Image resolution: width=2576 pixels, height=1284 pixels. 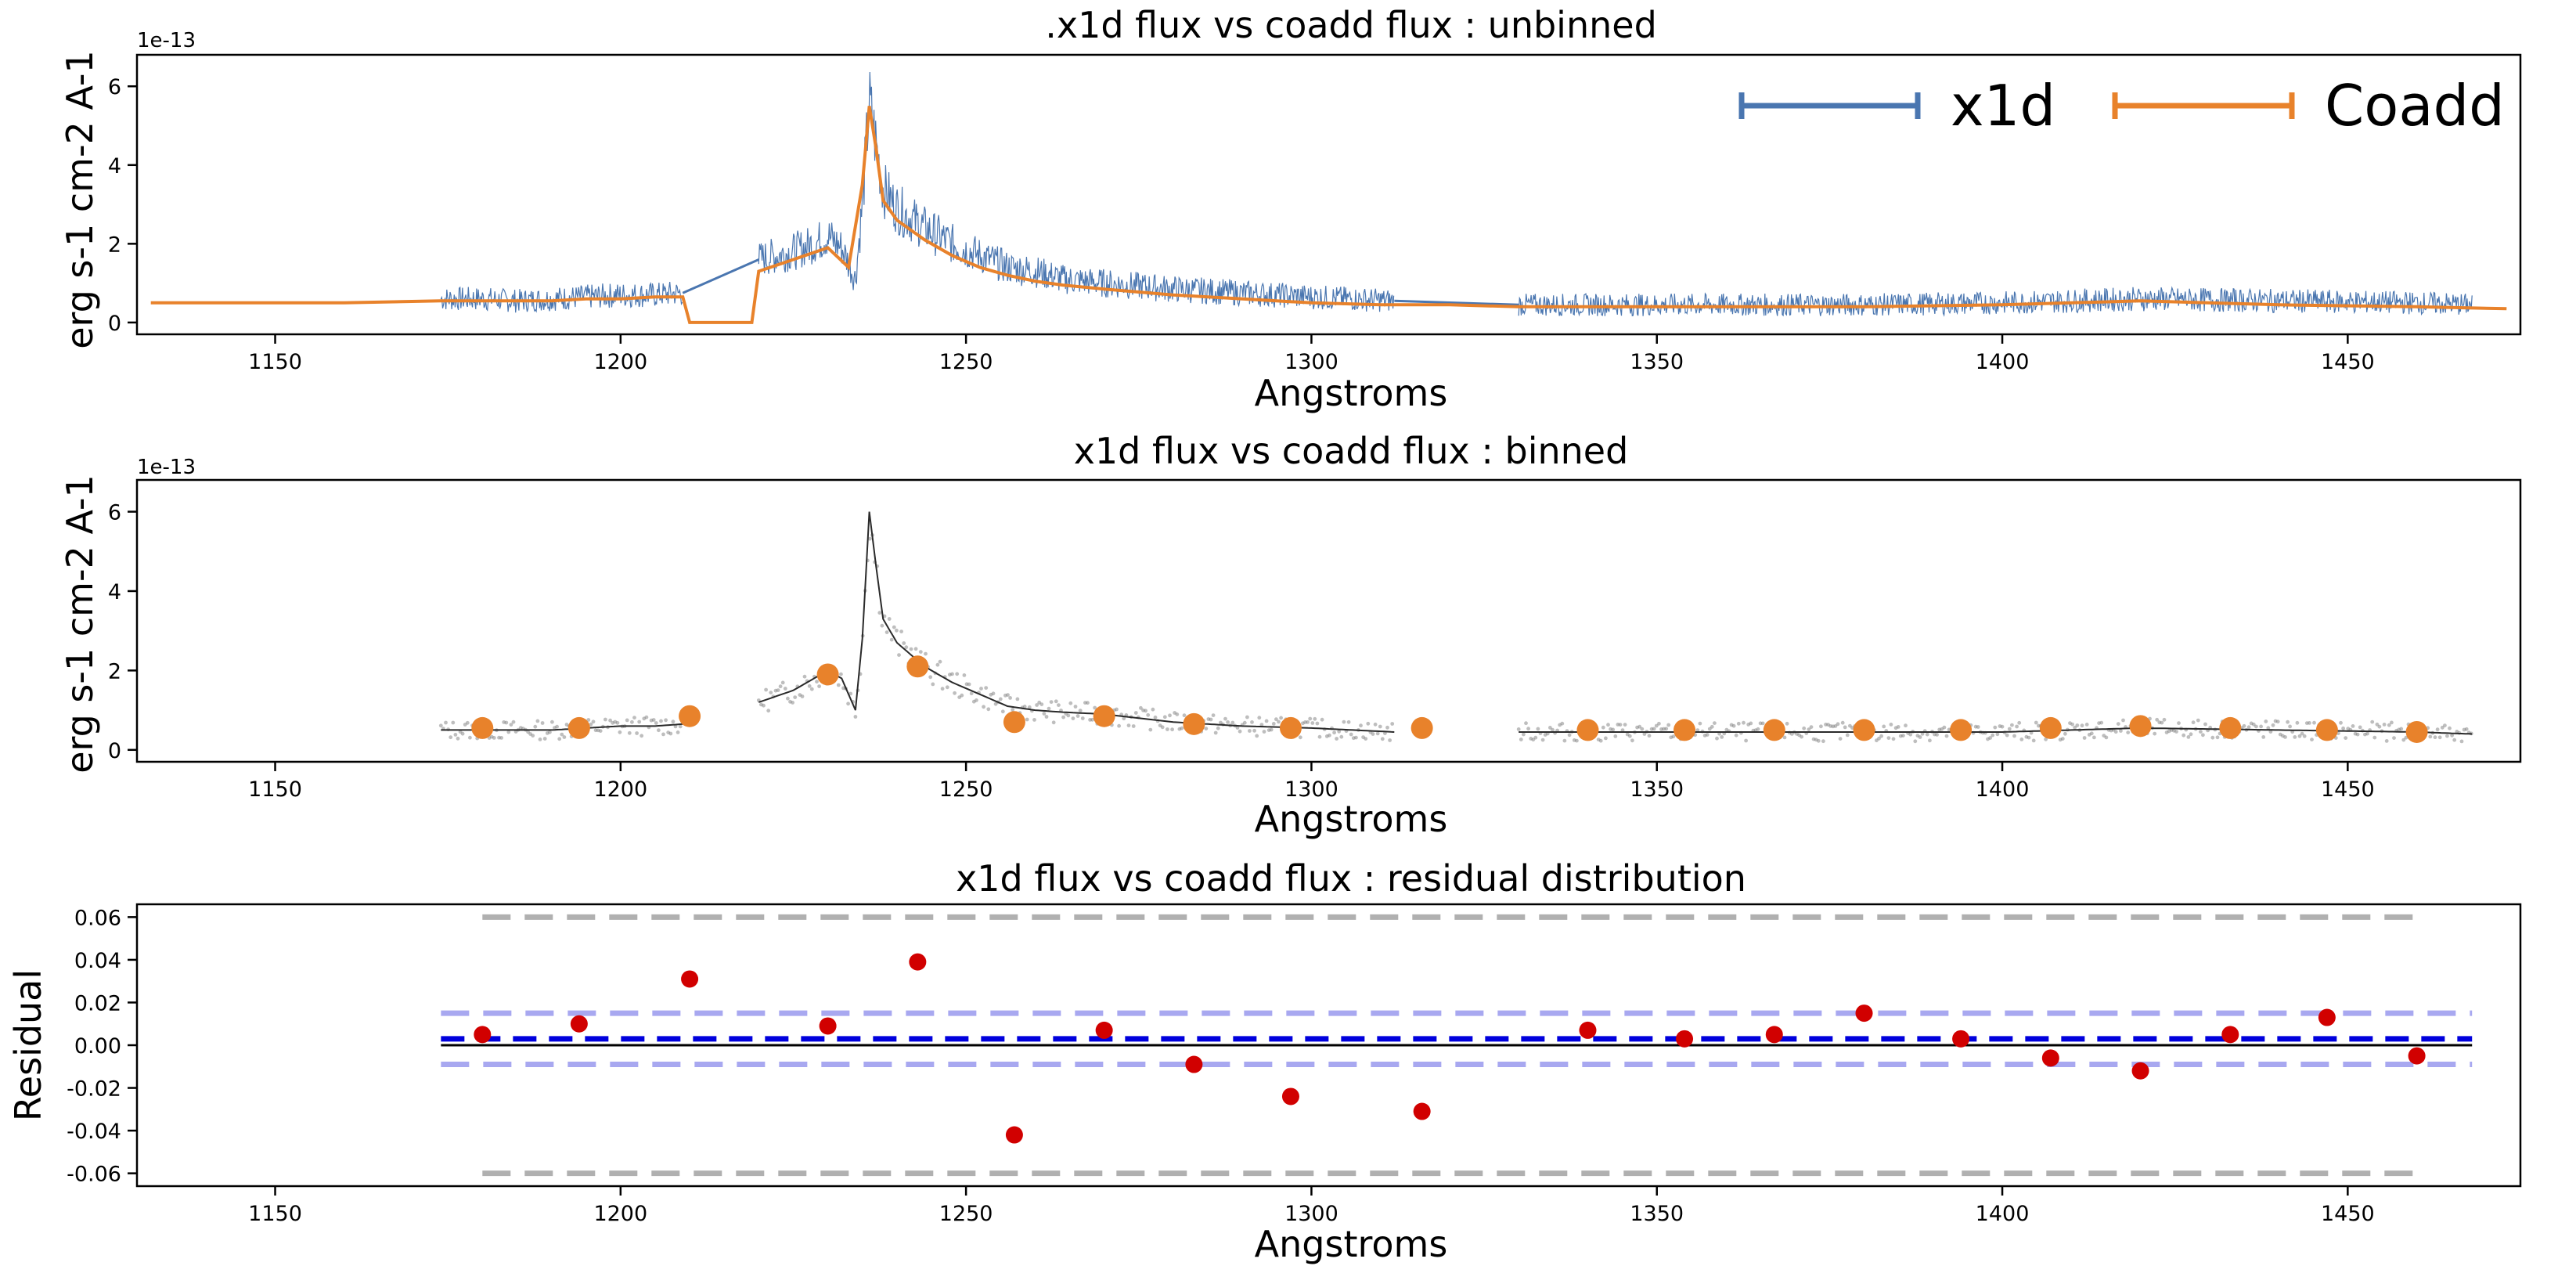 What do you see at coordinates (94, 1175) in the screenshot?
I see `residual-y-tick-label: -0.06` at bounding box center [94, 1175].